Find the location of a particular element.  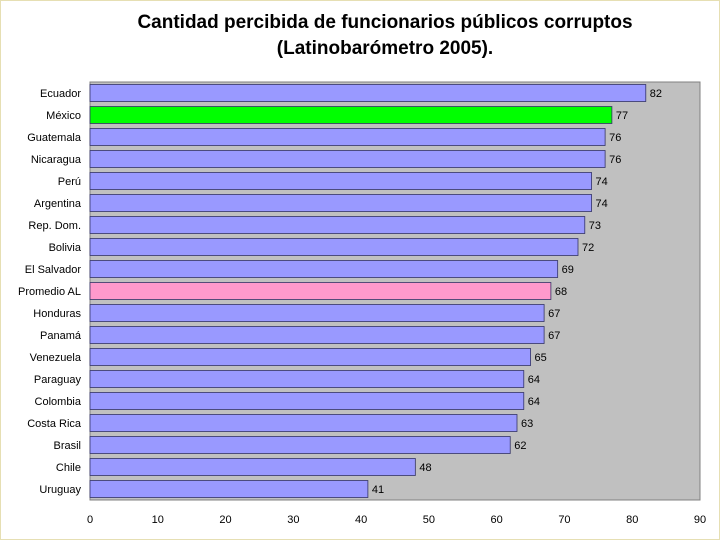

bar-paraguay is located at coordinates (307, 379).